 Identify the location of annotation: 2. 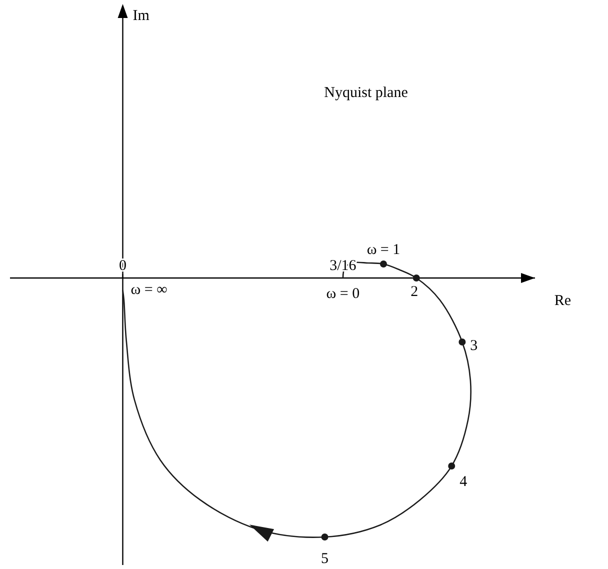
(414, 292).